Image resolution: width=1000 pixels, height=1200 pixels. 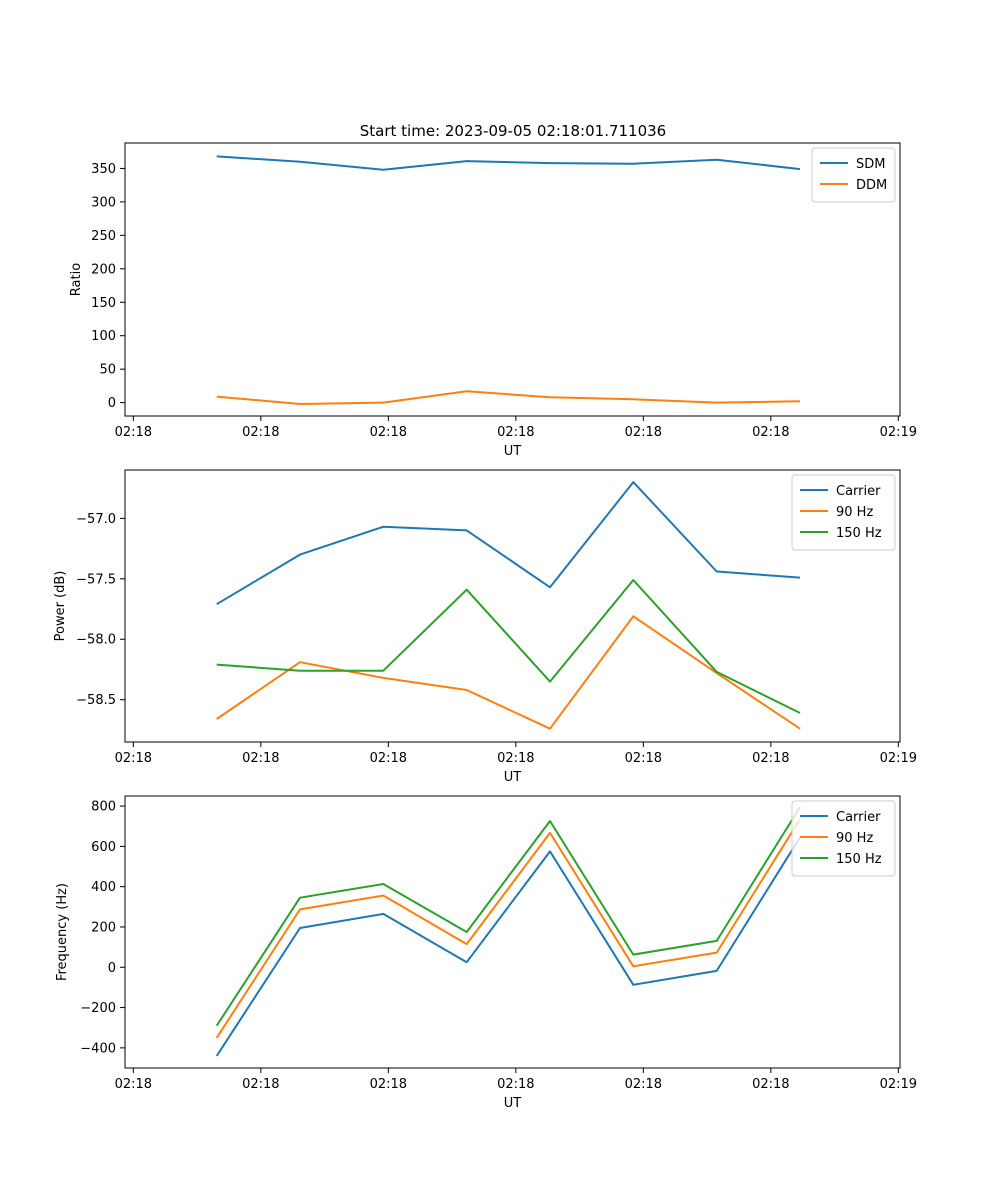 I want to click on legend-label-sdm: SDM, so click(x=870, y=164).